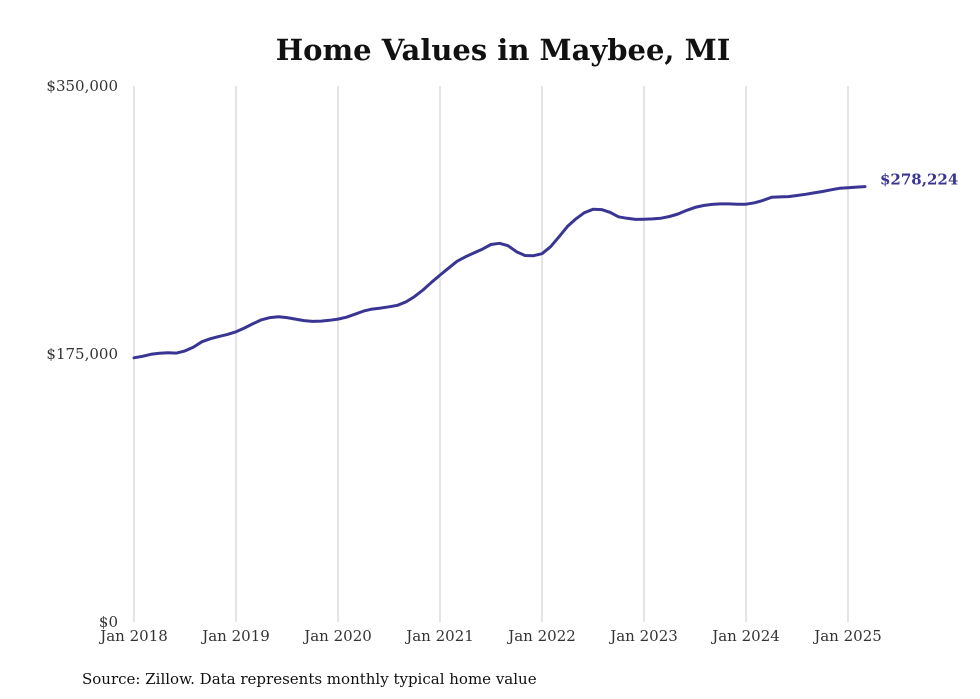  I want to click on x-tick-label: Jan 2022, so click(541, 636).